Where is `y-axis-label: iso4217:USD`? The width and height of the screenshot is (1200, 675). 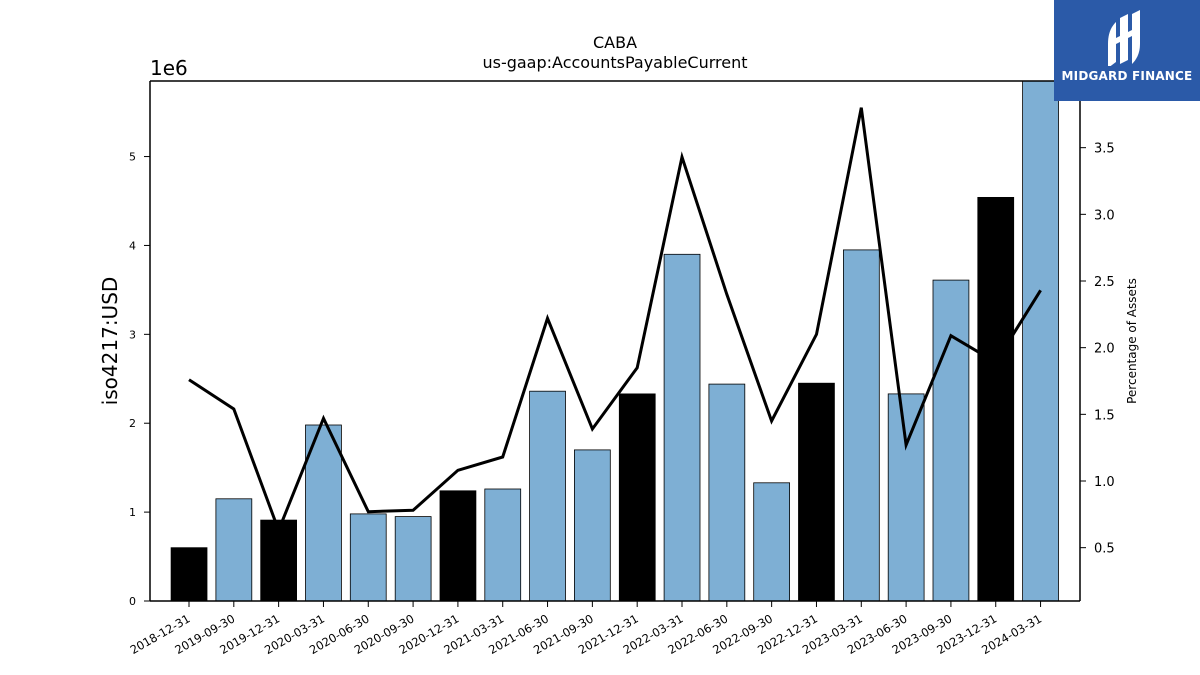
y-axis-label: iso4217:USD is located at coordinates (110, 341).